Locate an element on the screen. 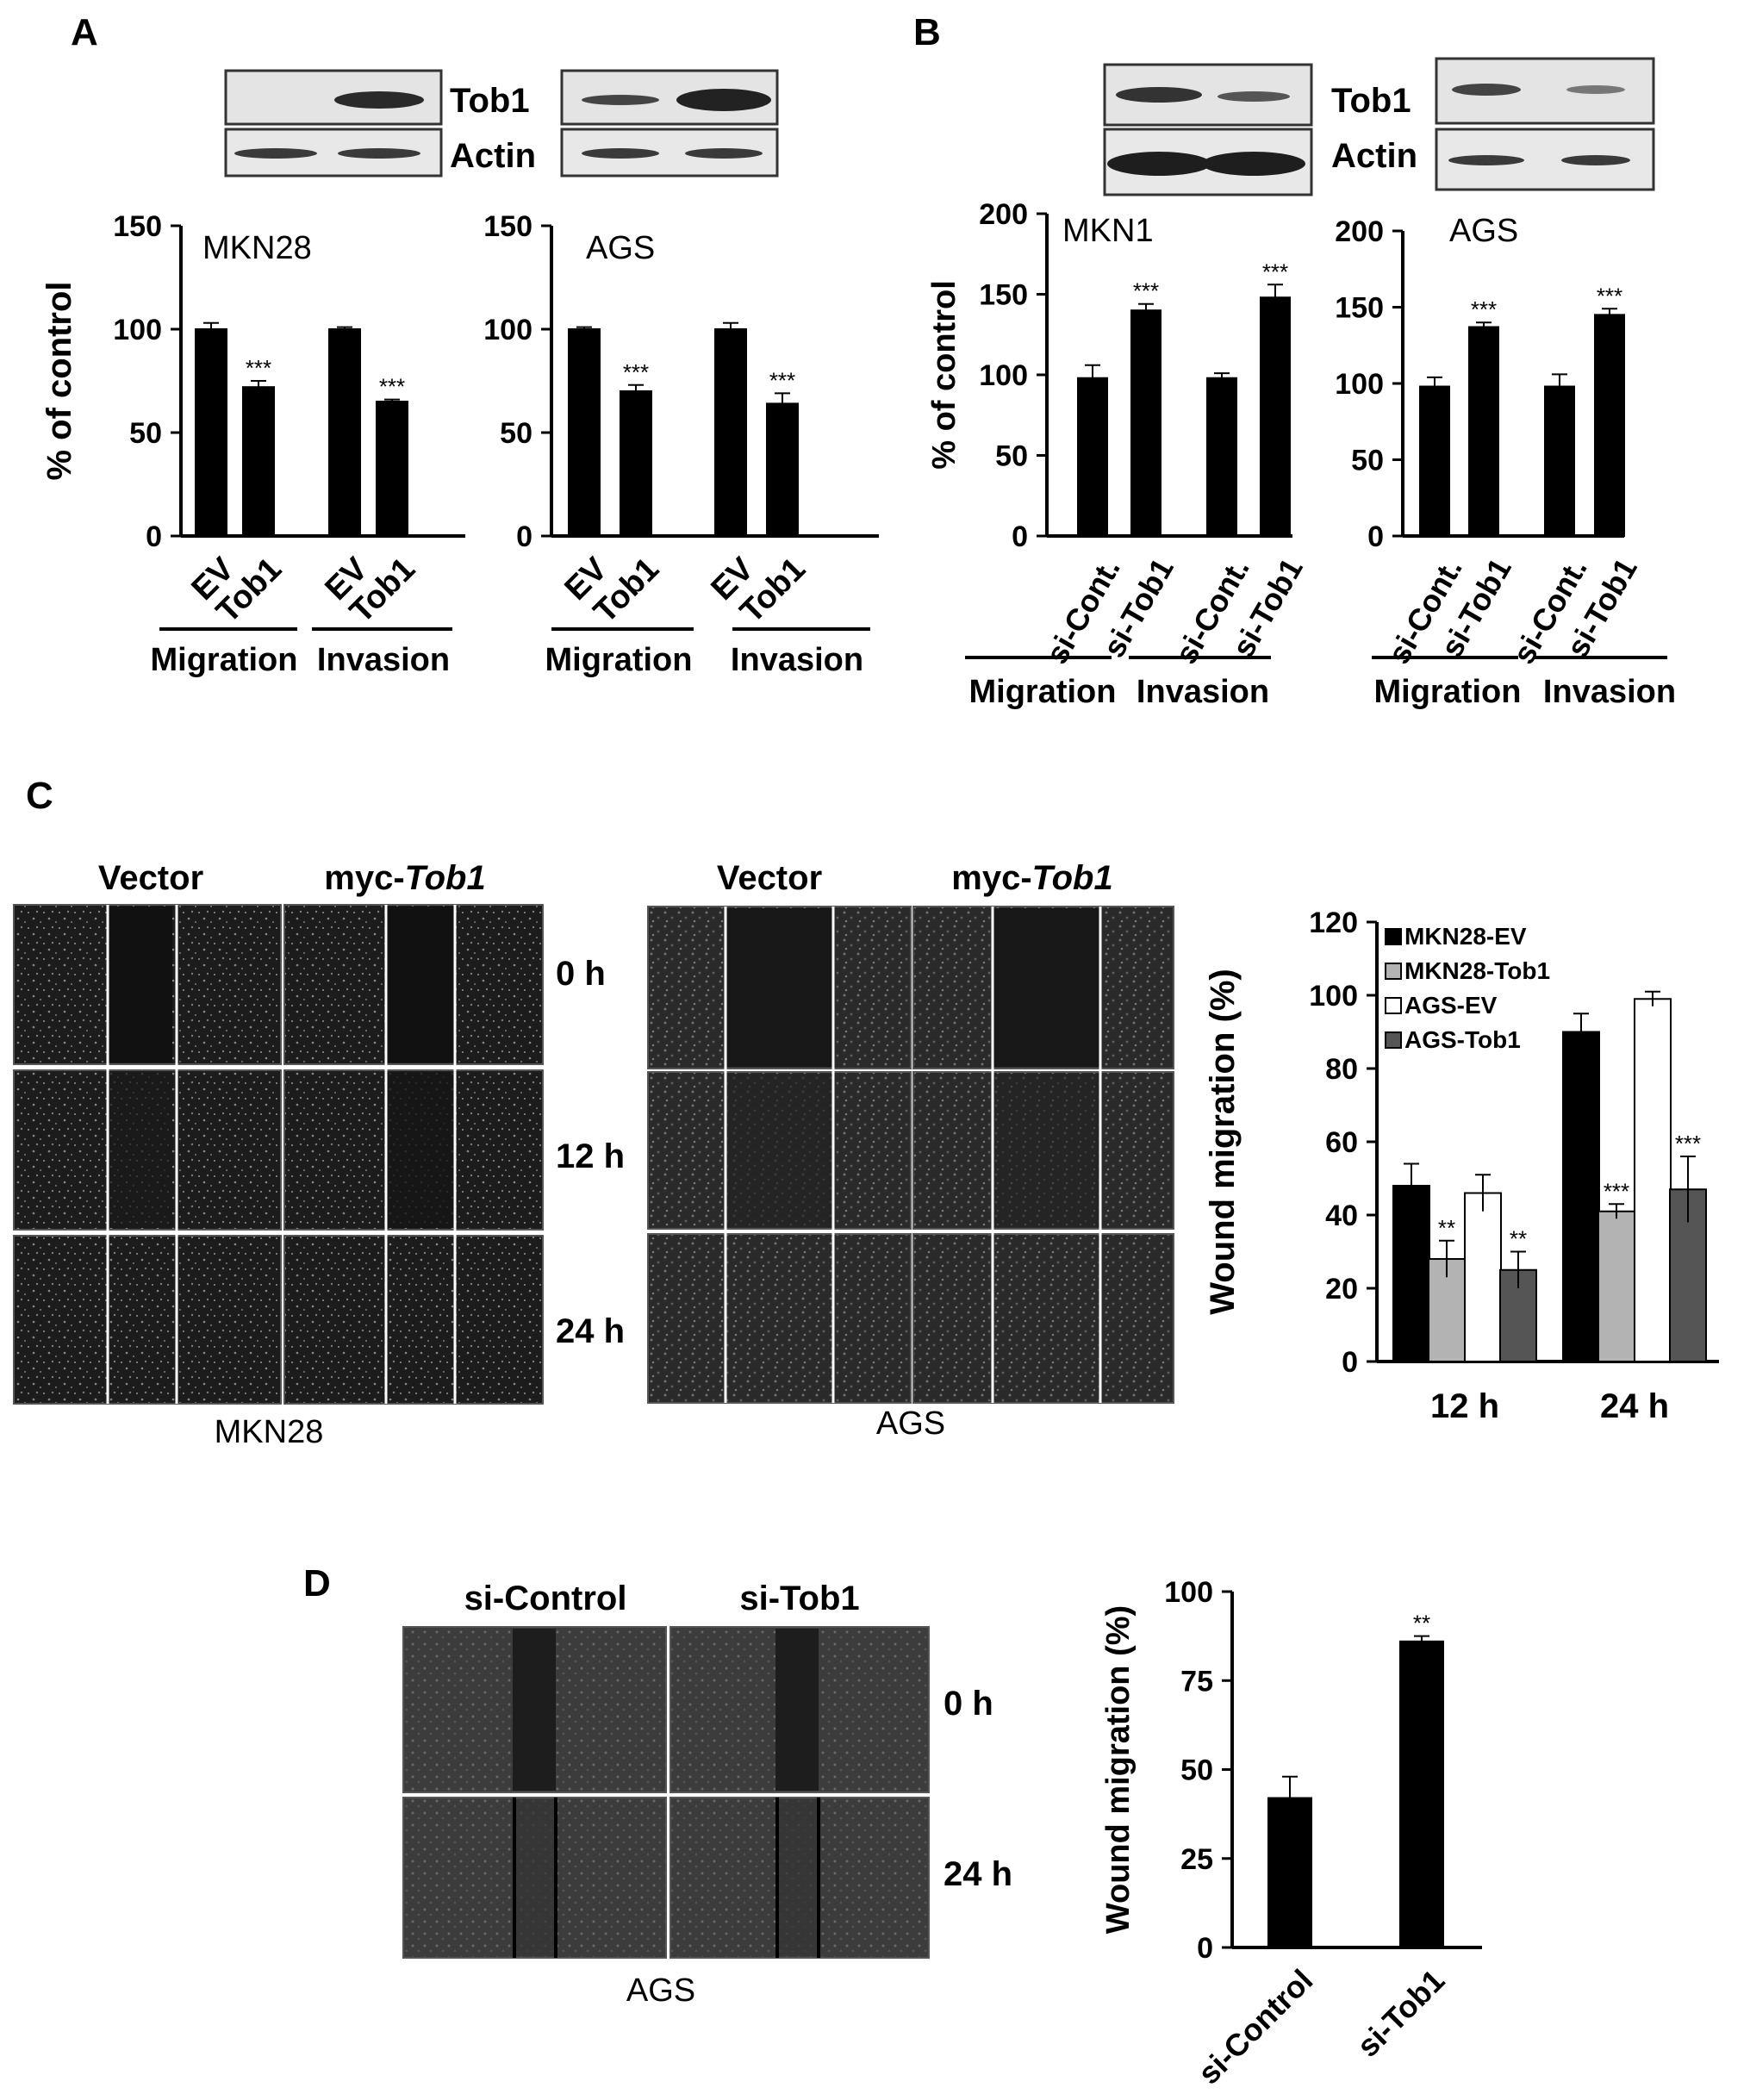 This screenshot has height=2100, width=1750. scratch-c-right-cell-line: AGS is located at coordinates (910, 1423).